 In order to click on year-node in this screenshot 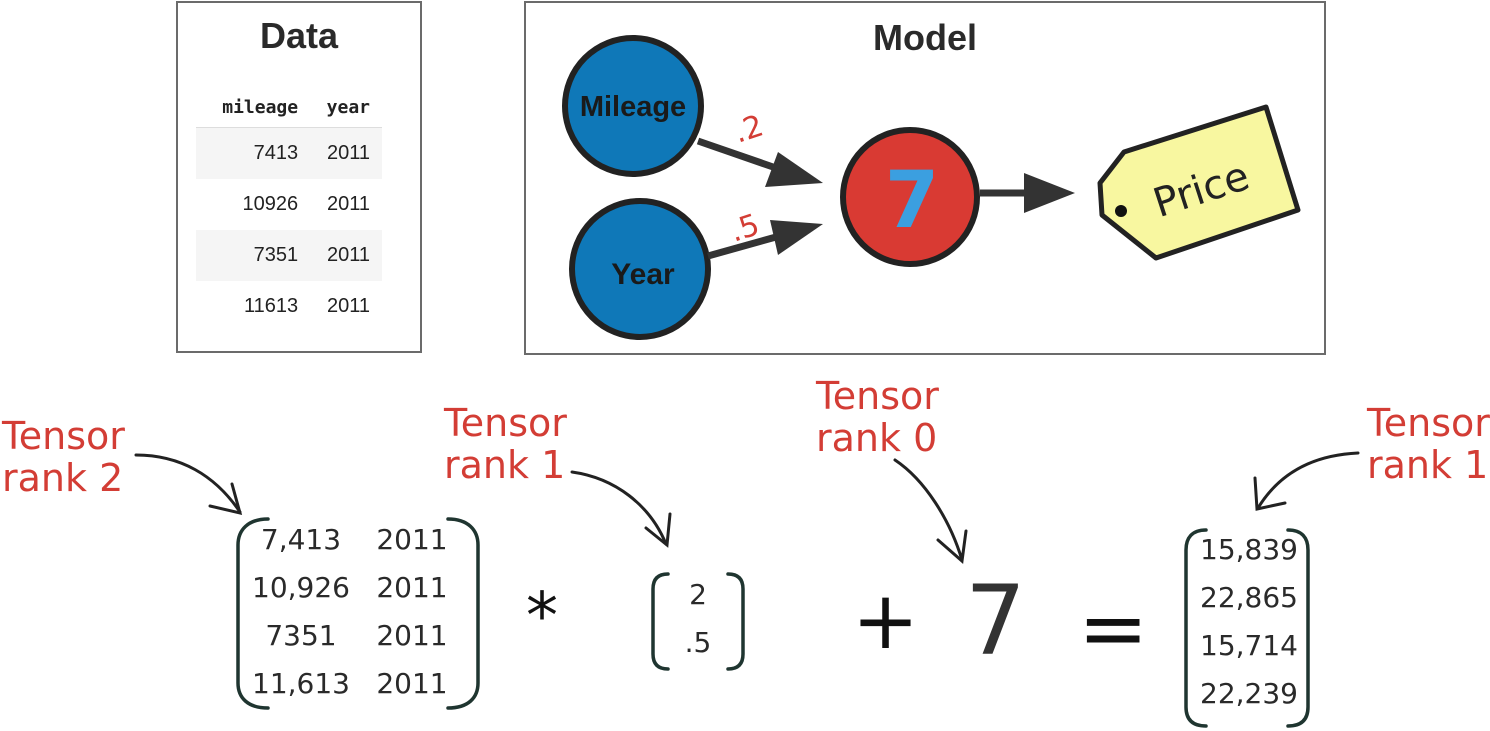, I will do `click(640, 269)`.